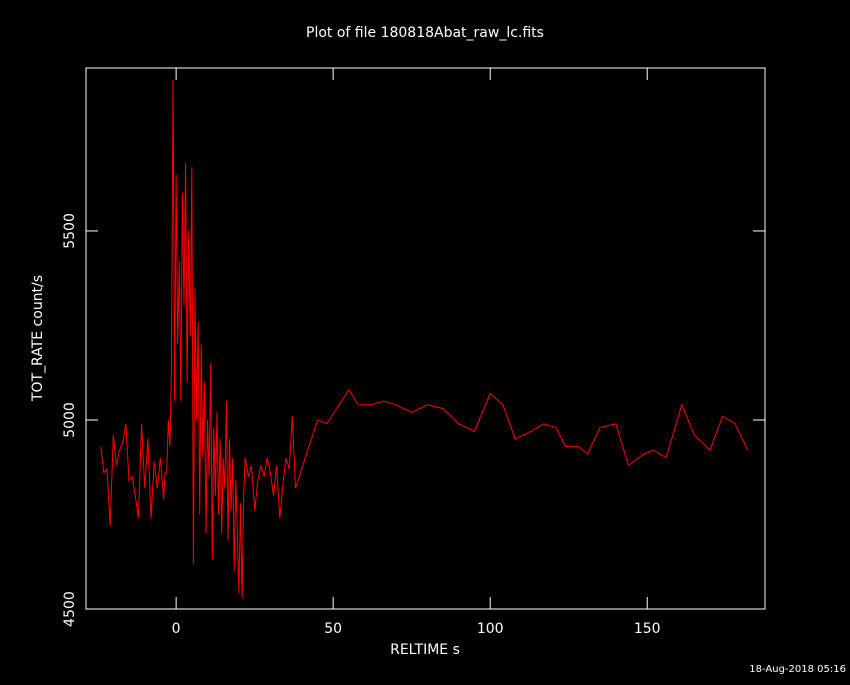  What do you see at coordinates (70, 420) in the screenshot?
I see `y-tick-label: 5000` at bounding box center [70, 420].